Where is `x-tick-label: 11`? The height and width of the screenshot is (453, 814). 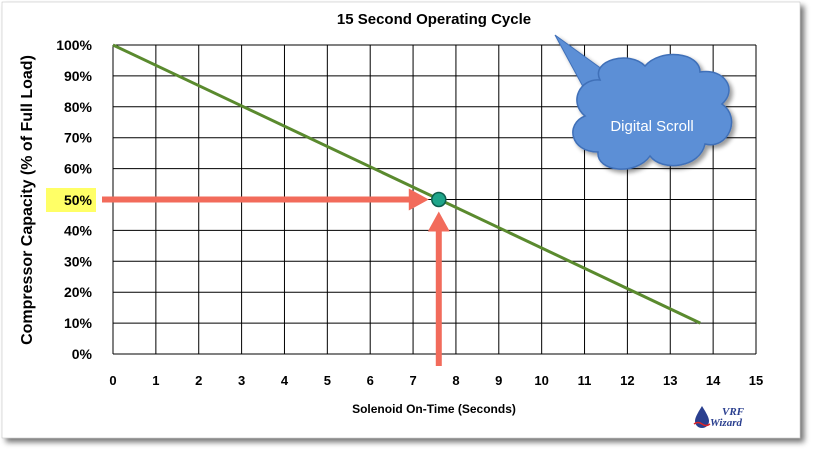 x-tick-label: 11 is located at coordinates (585, 380).